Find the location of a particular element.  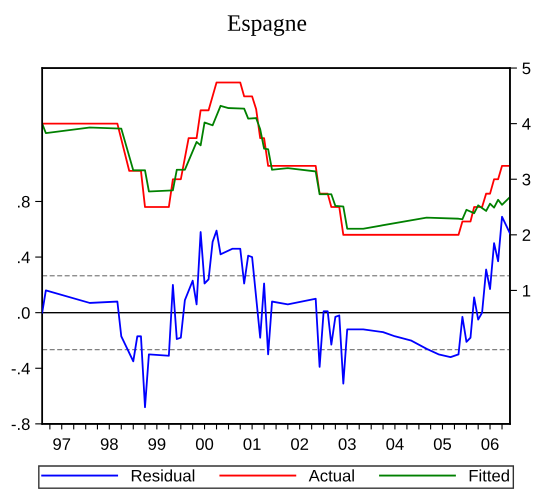

y-tick-label: -.8 is located at coordinates (21, 424).